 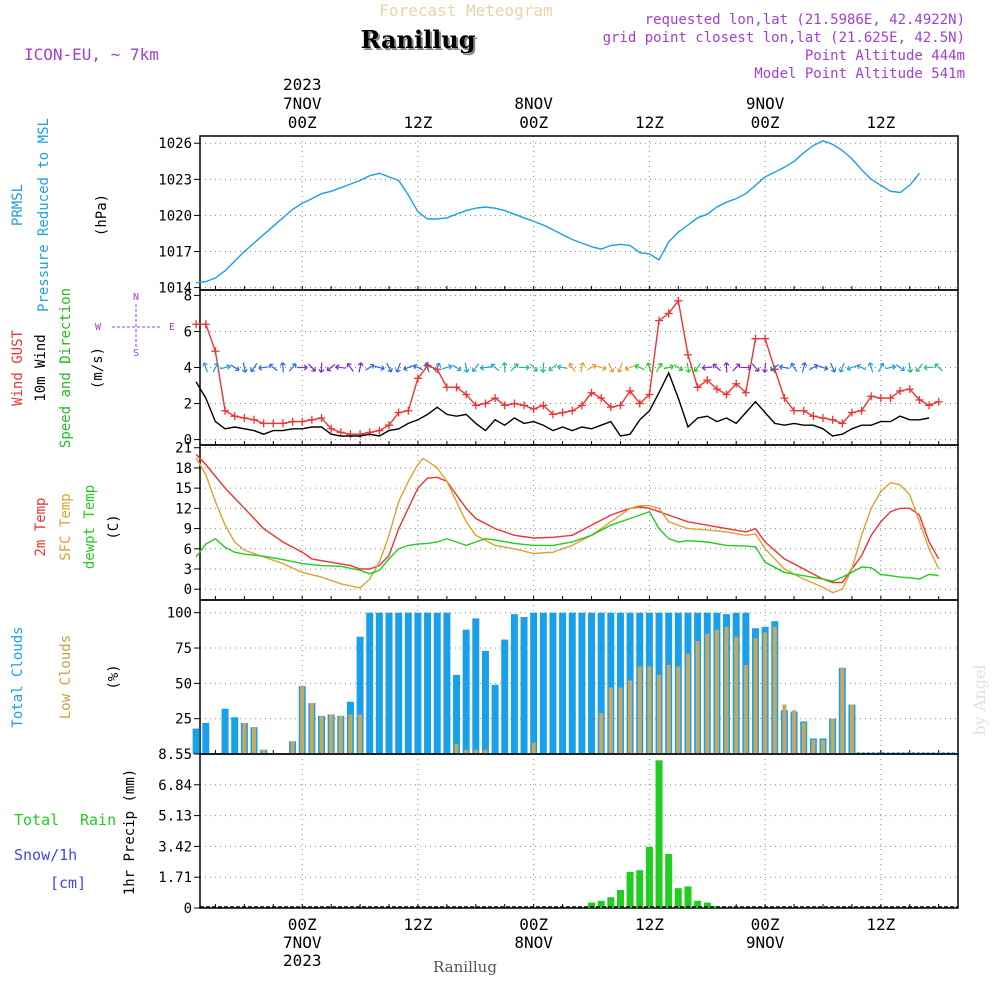 What do you see at coordinates (765, 122) in the screenshot?
I see `top-axis-label: 00Z` at bounding box center [765, 122].